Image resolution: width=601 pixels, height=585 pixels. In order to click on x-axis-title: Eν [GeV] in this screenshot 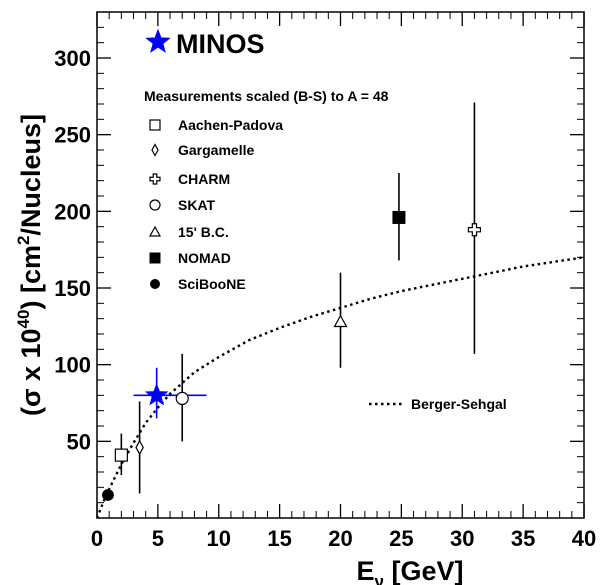, I will do `click(410, 570)`.